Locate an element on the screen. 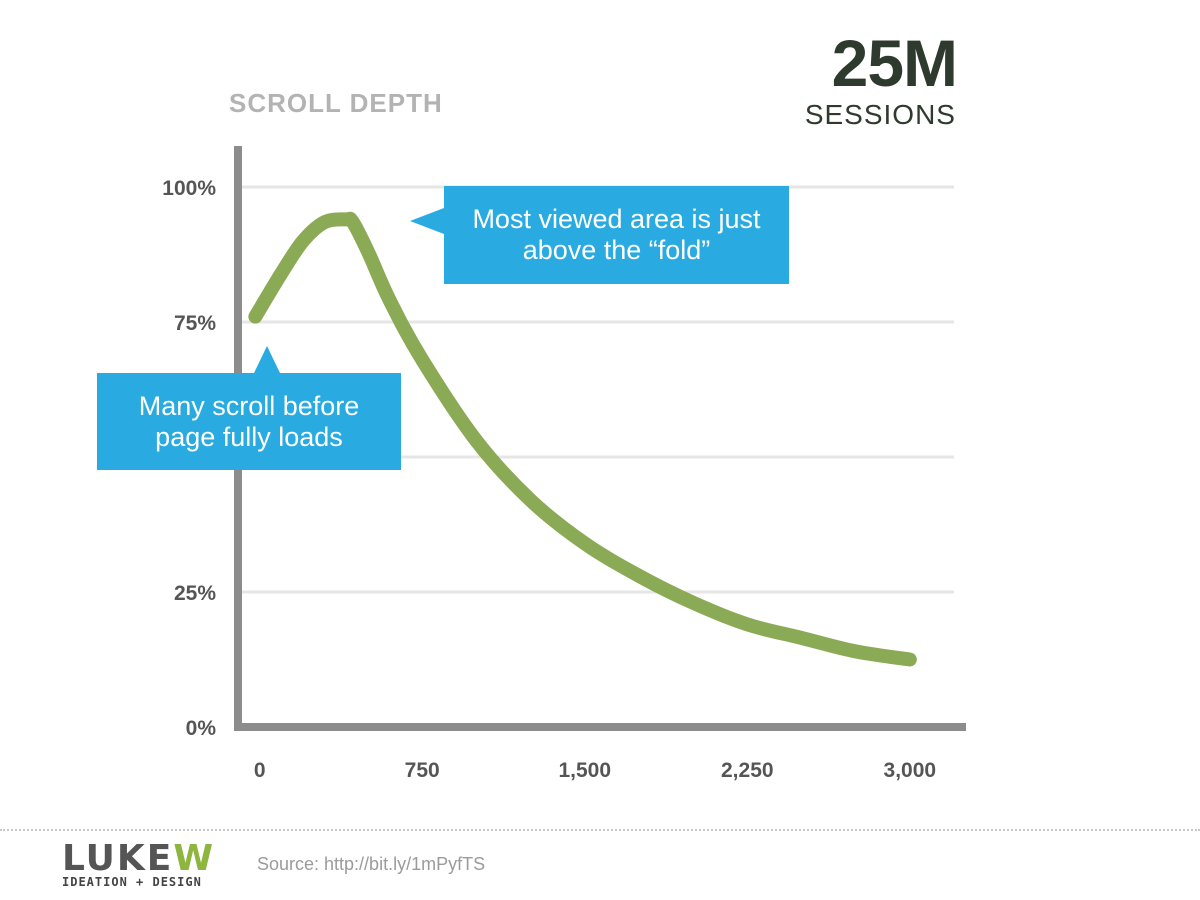 The height and width of the screenshot is (900, 1200). chart-title: SCROLL DEPTH is located at coordinates (336, 103).